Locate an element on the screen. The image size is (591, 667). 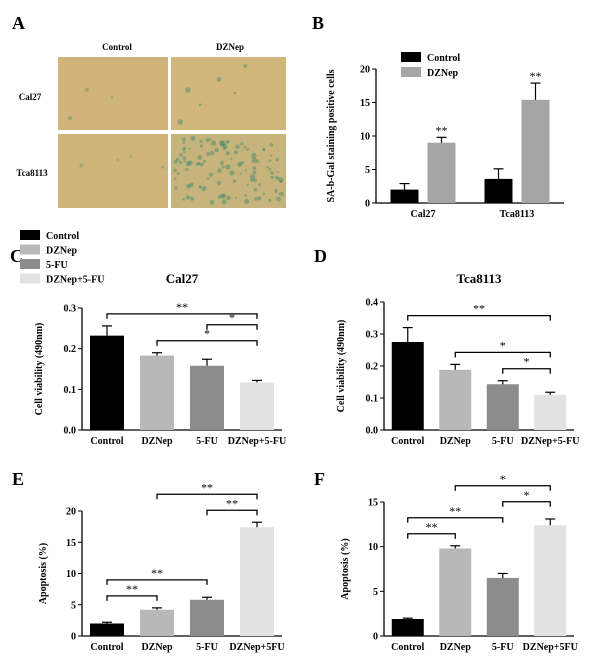
x-tick-label: DZNep is located at coordinates (456, 441).